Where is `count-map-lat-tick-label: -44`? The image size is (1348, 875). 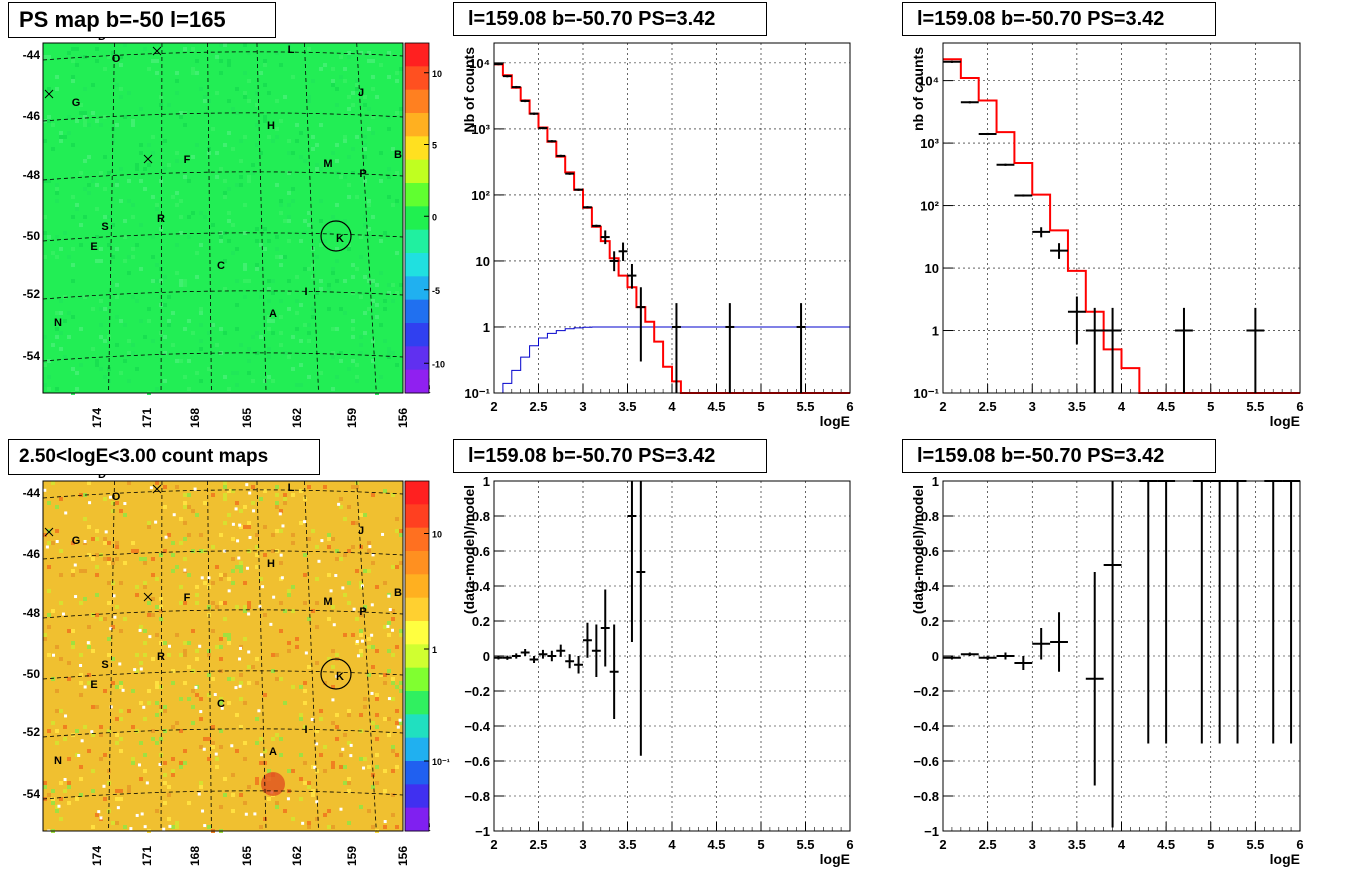
count-map-lat-tick-label: -44 is located at coordinates (32, 493).